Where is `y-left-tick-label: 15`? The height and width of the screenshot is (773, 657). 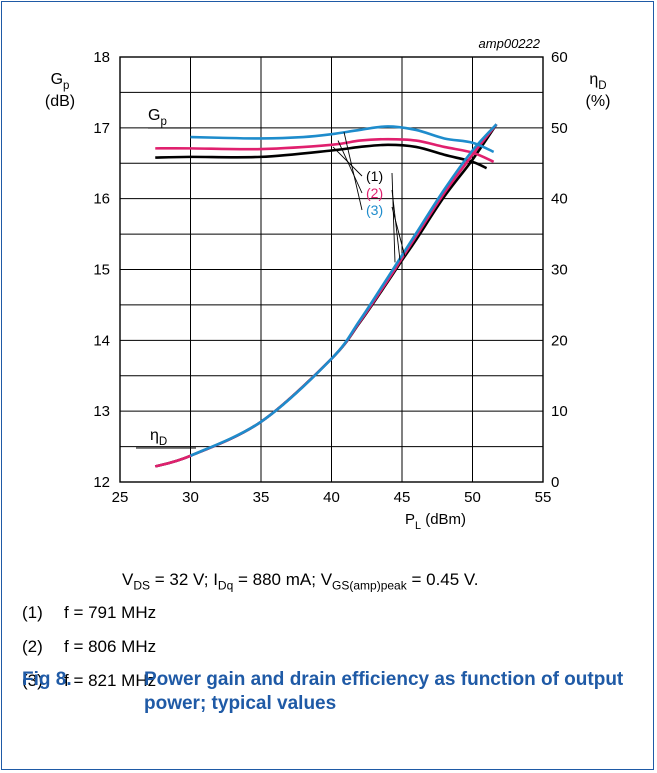
y-left-tick-label: 15 is located at coordinates (101, 270).